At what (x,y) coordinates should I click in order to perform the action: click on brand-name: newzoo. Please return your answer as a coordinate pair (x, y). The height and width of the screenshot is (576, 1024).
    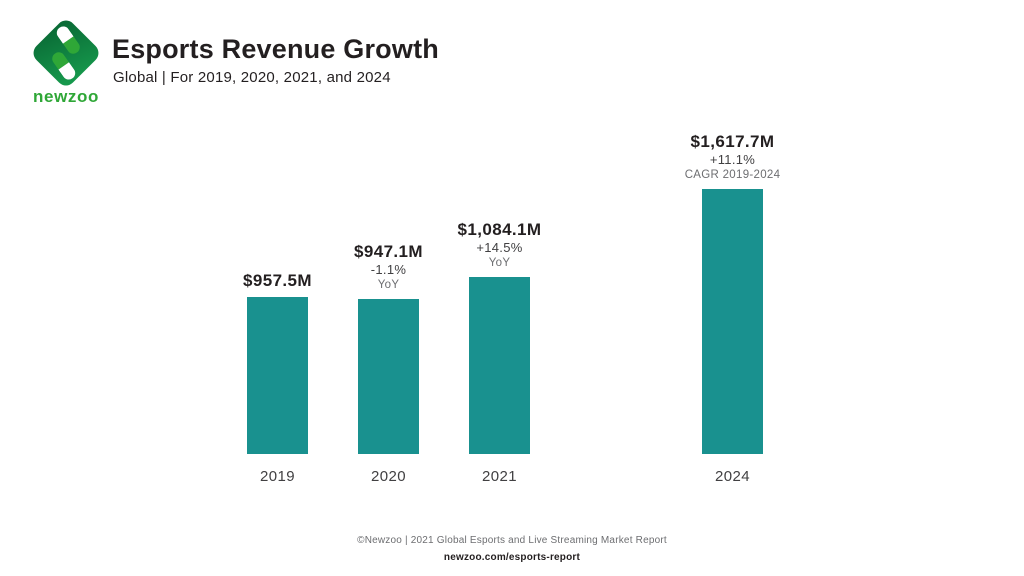
    Looking at the image, I should click on (66, 96).